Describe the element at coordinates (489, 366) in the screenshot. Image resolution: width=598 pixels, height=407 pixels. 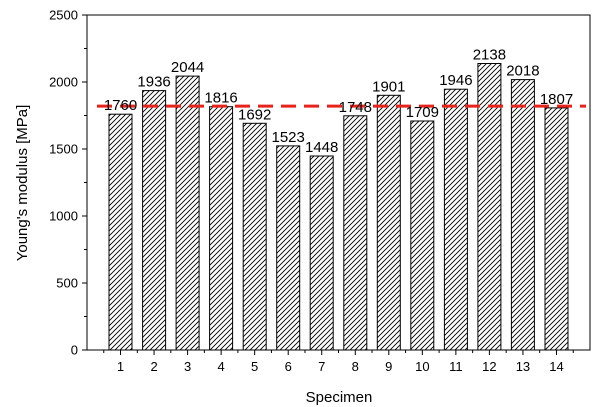
I see `x-tick-label-12: 12` at that location.